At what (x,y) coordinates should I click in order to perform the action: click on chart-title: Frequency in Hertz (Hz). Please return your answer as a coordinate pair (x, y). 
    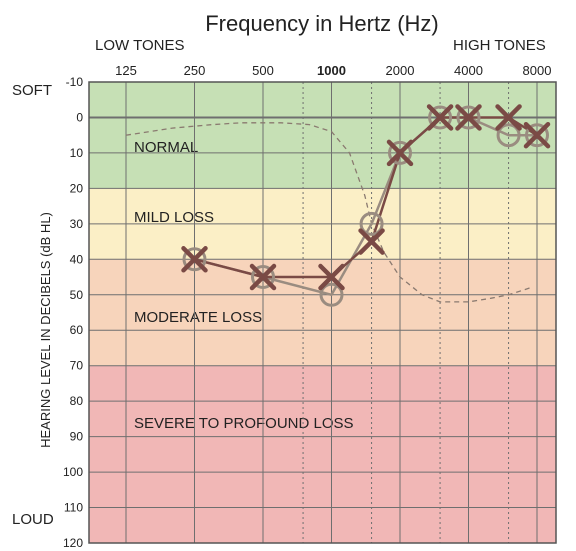
    Looking at the image, I should click on (322, 23).